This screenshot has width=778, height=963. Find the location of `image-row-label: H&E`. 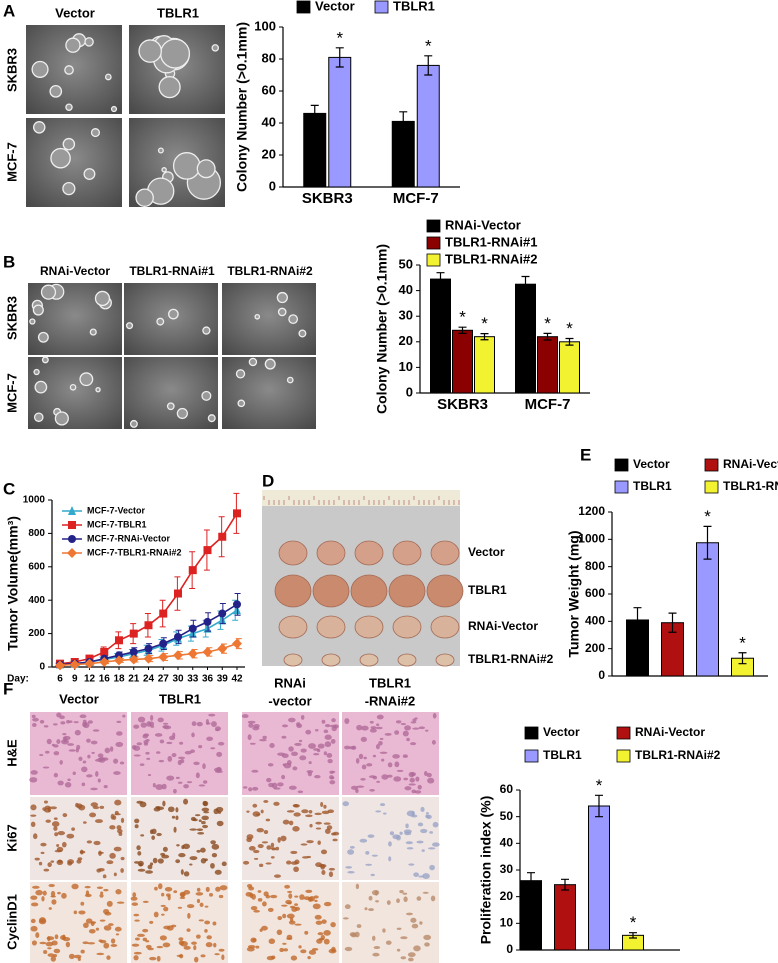

image-row-label: H&E is located at coordinates (11, 753).